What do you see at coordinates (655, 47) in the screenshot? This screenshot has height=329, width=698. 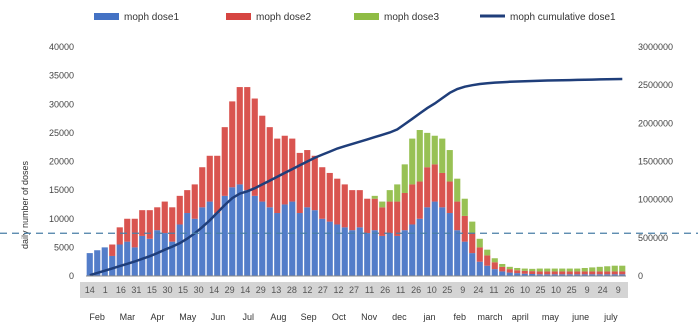 I see `y2-tick-label: 3000000` at bounding box center [655, 47].